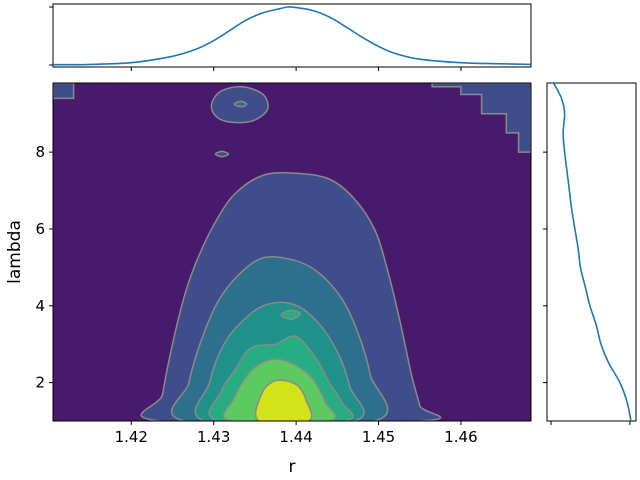 Image resolution: width=640 pixels, height=480 pixels. I want to click on right-marginal-plot, so click(590, 253).